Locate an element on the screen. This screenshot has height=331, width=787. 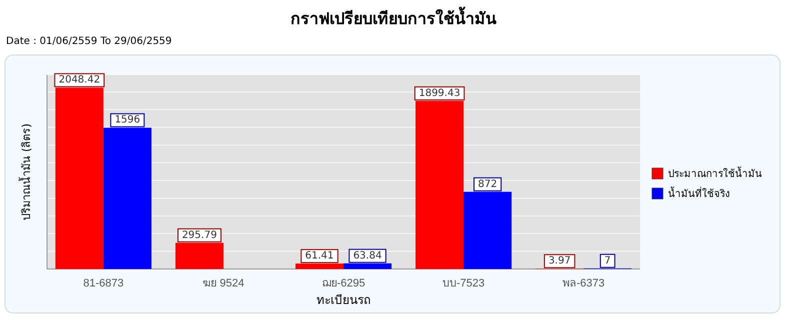
data-label: 2048.42 is located at coordinates (79, 80).